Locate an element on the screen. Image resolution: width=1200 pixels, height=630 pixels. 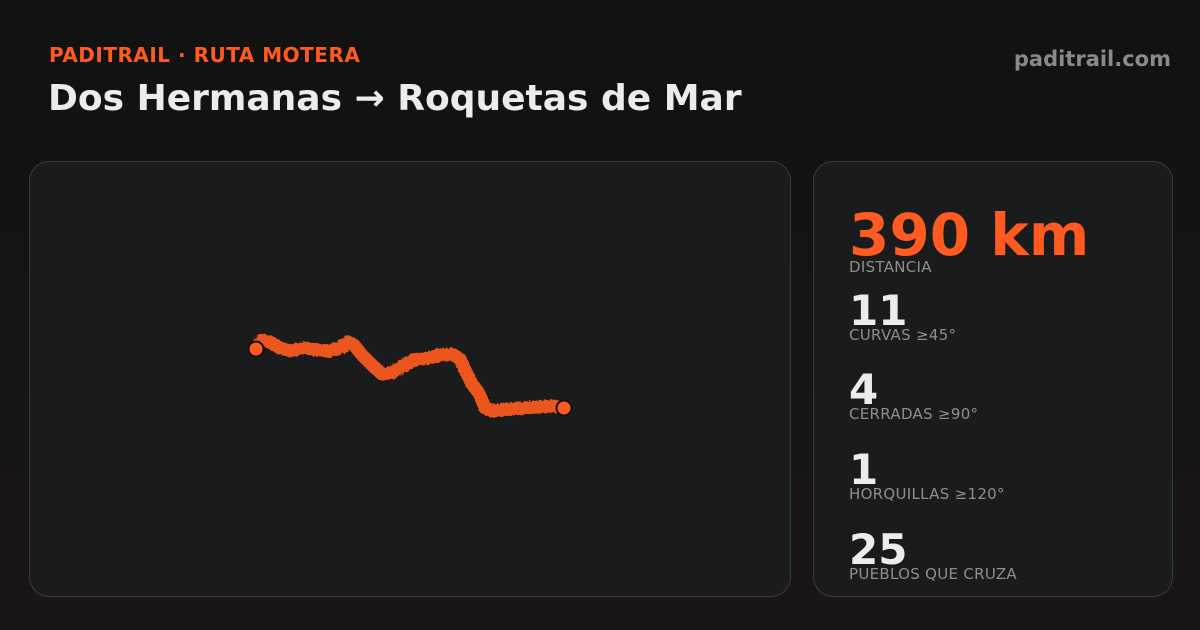
site-url: paditrail.com is located at coordinates (1092, 59).